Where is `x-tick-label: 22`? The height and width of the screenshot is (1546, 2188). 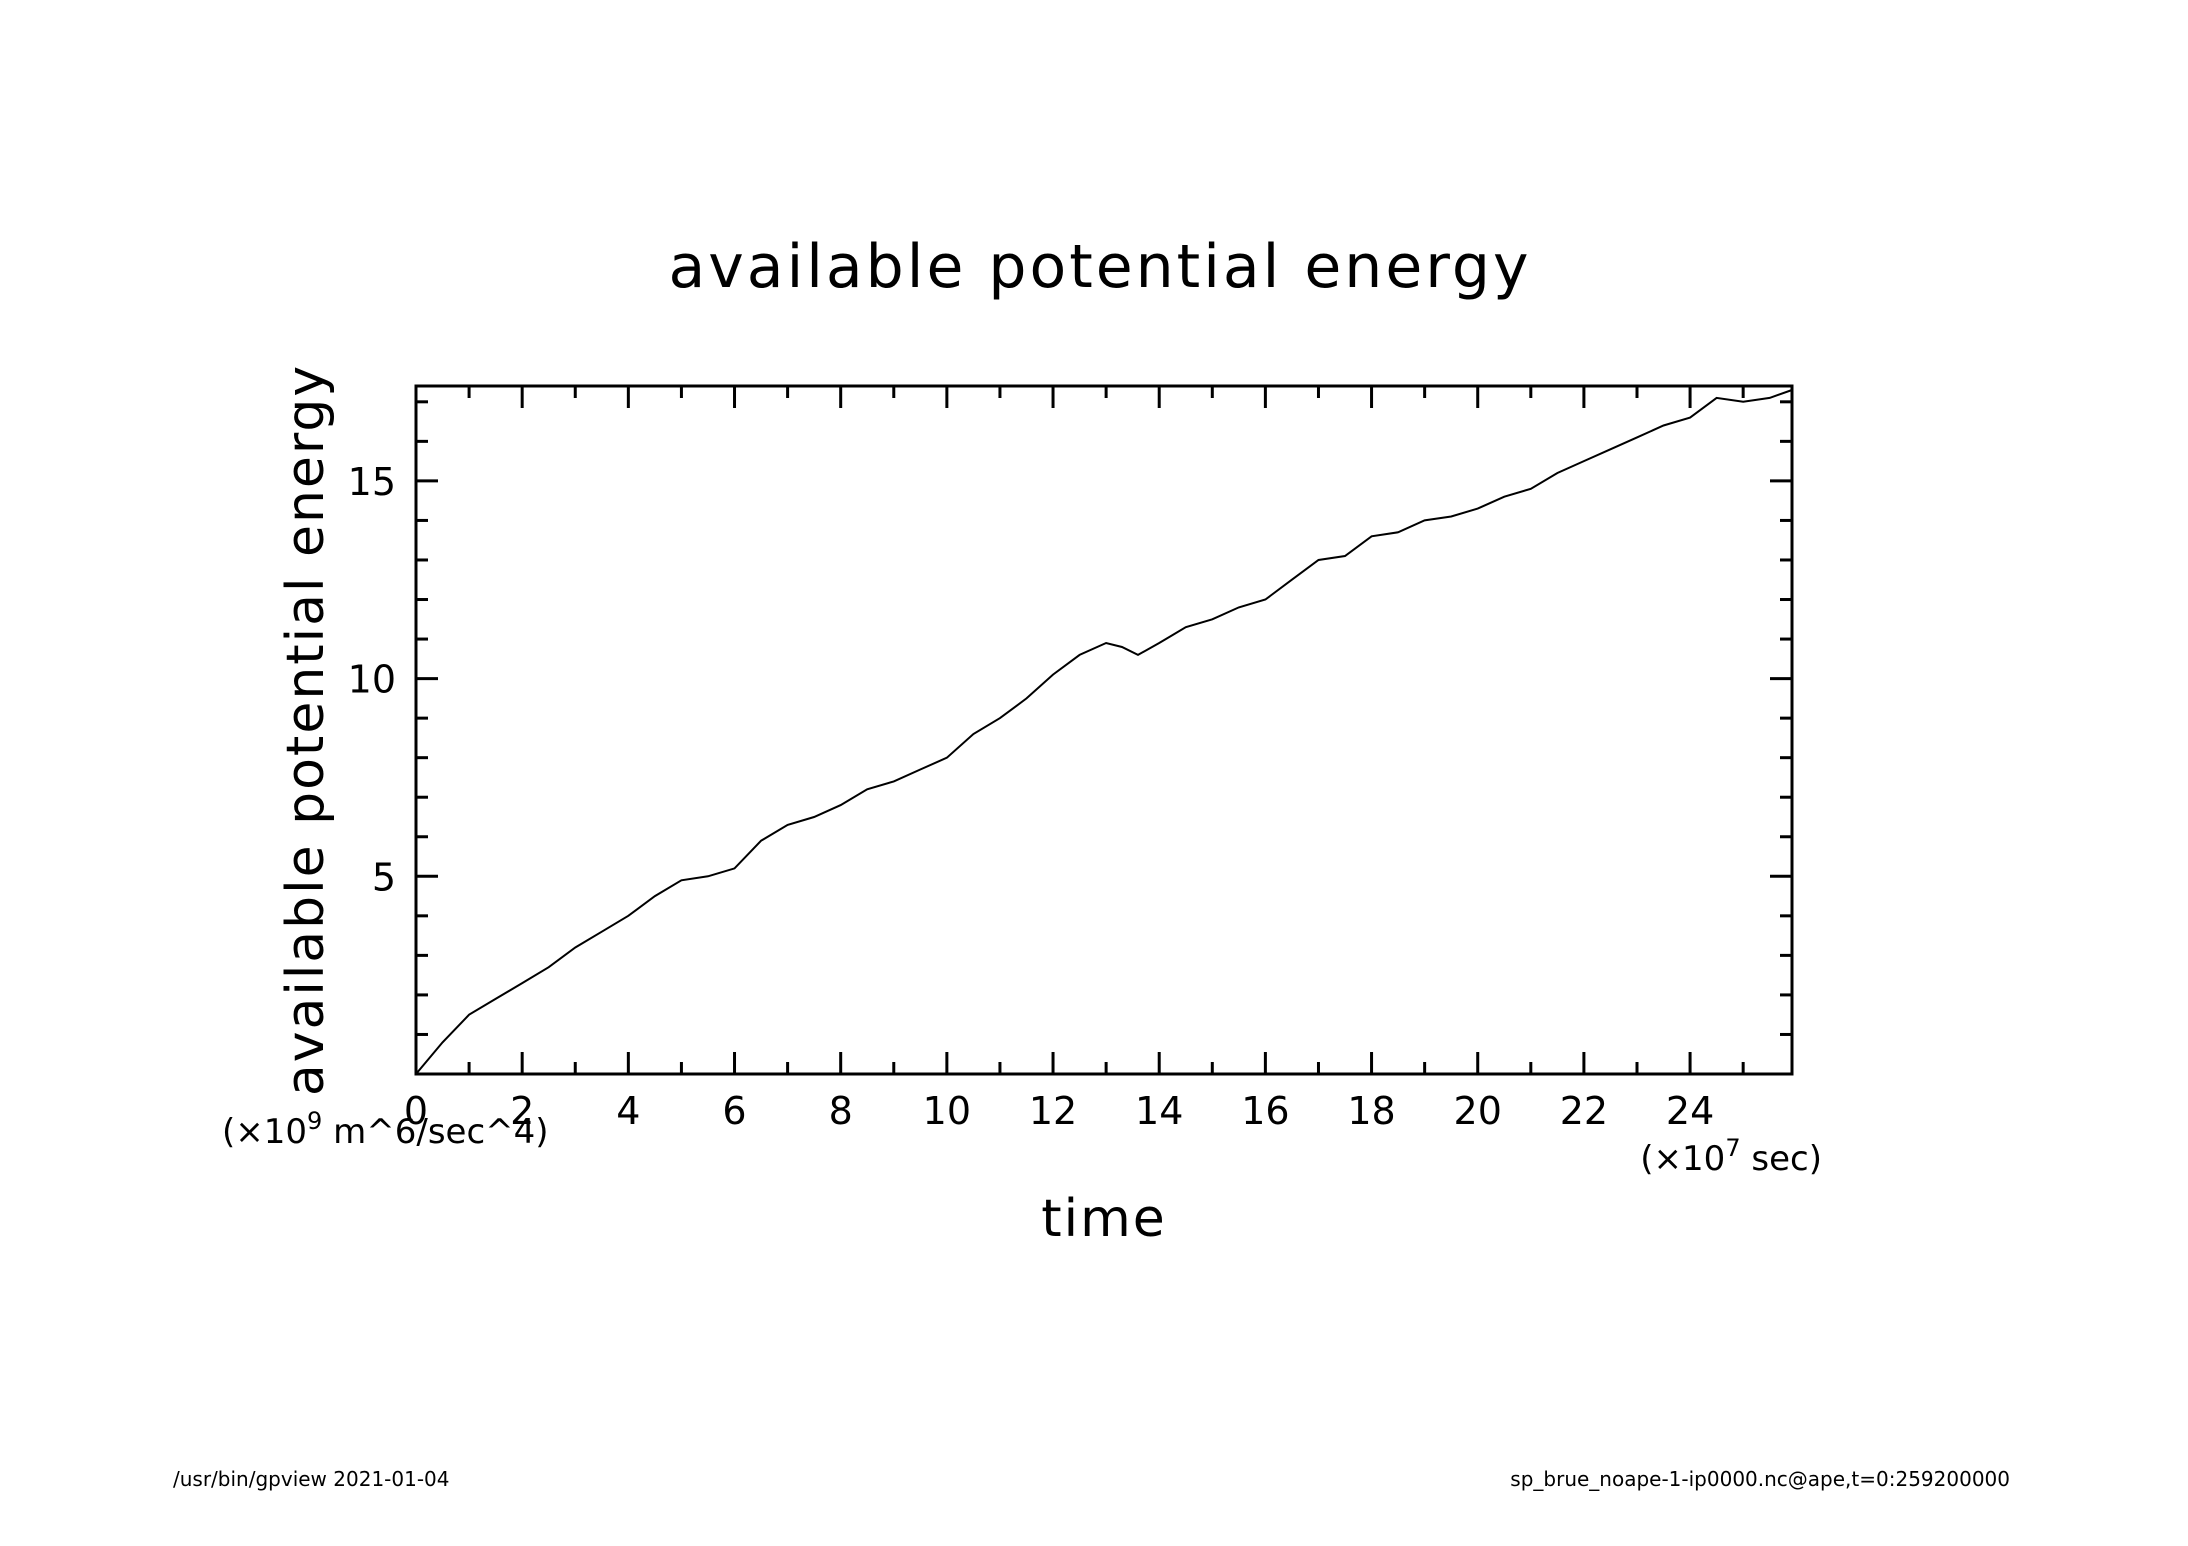 x-tick-label: 22 is located at coordinates (1584, 1111).